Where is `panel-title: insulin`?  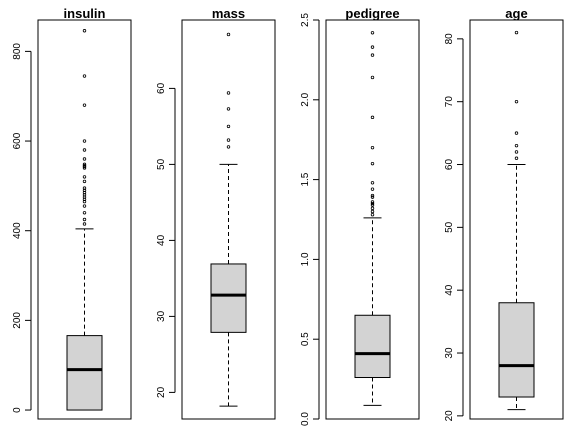
panel-title: insulin is located at coordinates (85, 13).